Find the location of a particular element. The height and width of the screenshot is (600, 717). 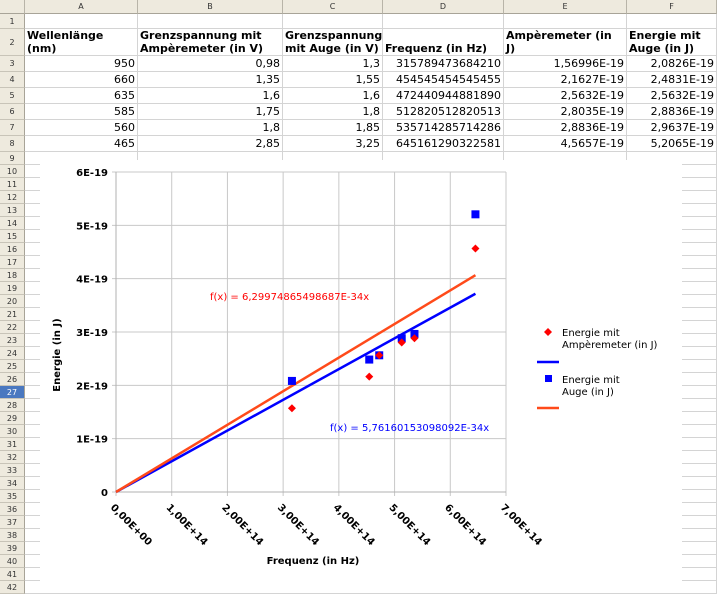

header-cell: Frequenz (in Hz) is located at coordinates (443, 42).